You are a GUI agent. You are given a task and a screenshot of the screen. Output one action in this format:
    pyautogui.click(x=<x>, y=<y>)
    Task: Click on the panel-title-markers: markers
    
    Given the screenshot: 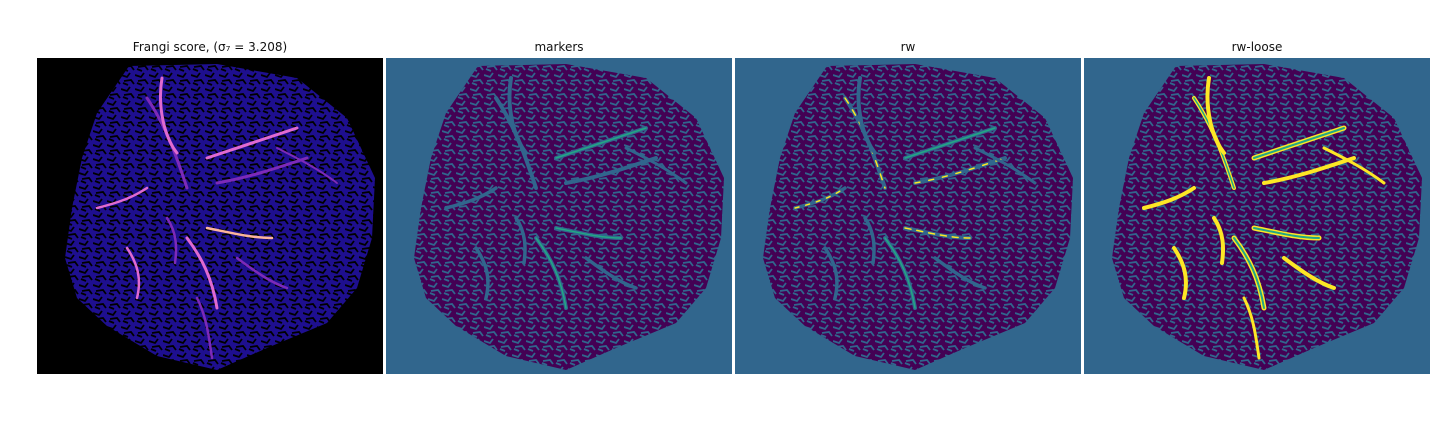 What is the action you would take?
    pyautogui.click(x=559, y=47)
    